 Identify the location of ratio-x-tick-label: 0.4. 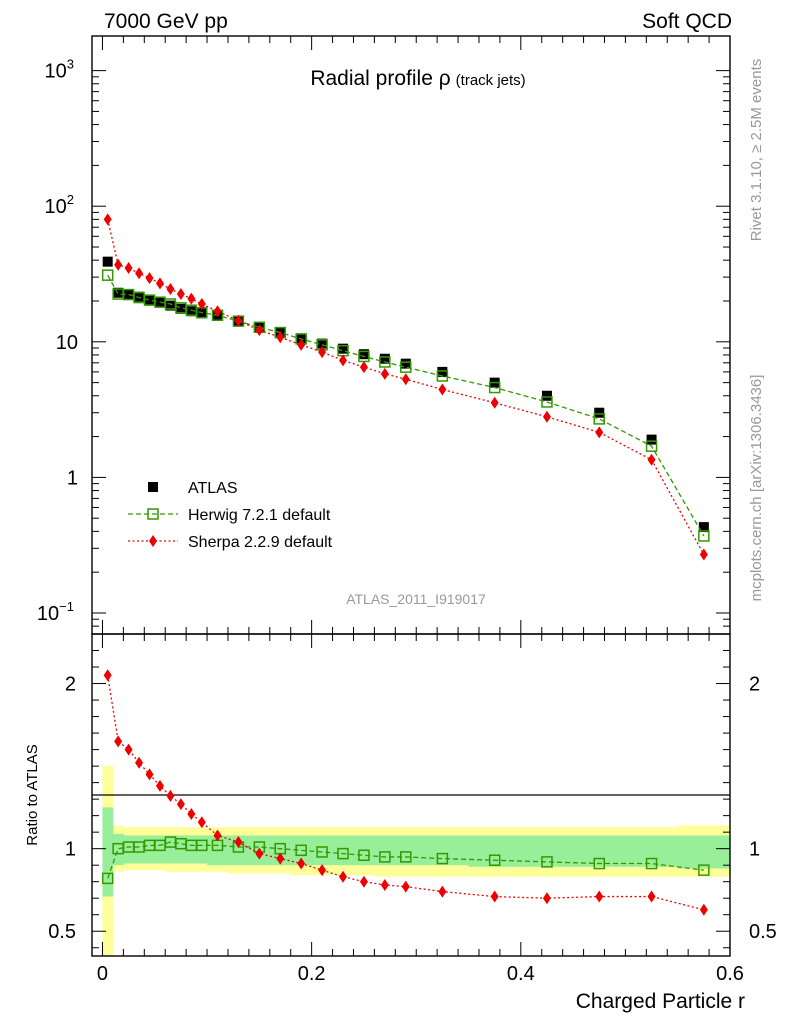
(521, 974).